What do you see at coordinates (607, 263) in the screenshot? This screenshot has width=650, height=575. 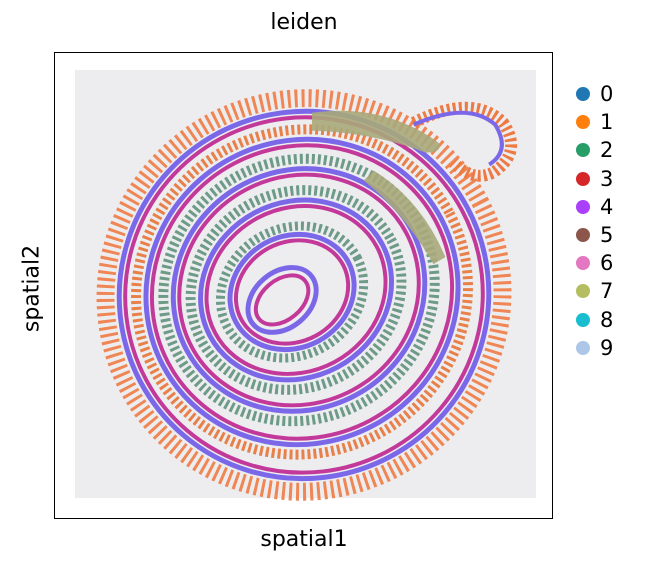 I see `legend-label: 6` at bounding box center [607, 263].